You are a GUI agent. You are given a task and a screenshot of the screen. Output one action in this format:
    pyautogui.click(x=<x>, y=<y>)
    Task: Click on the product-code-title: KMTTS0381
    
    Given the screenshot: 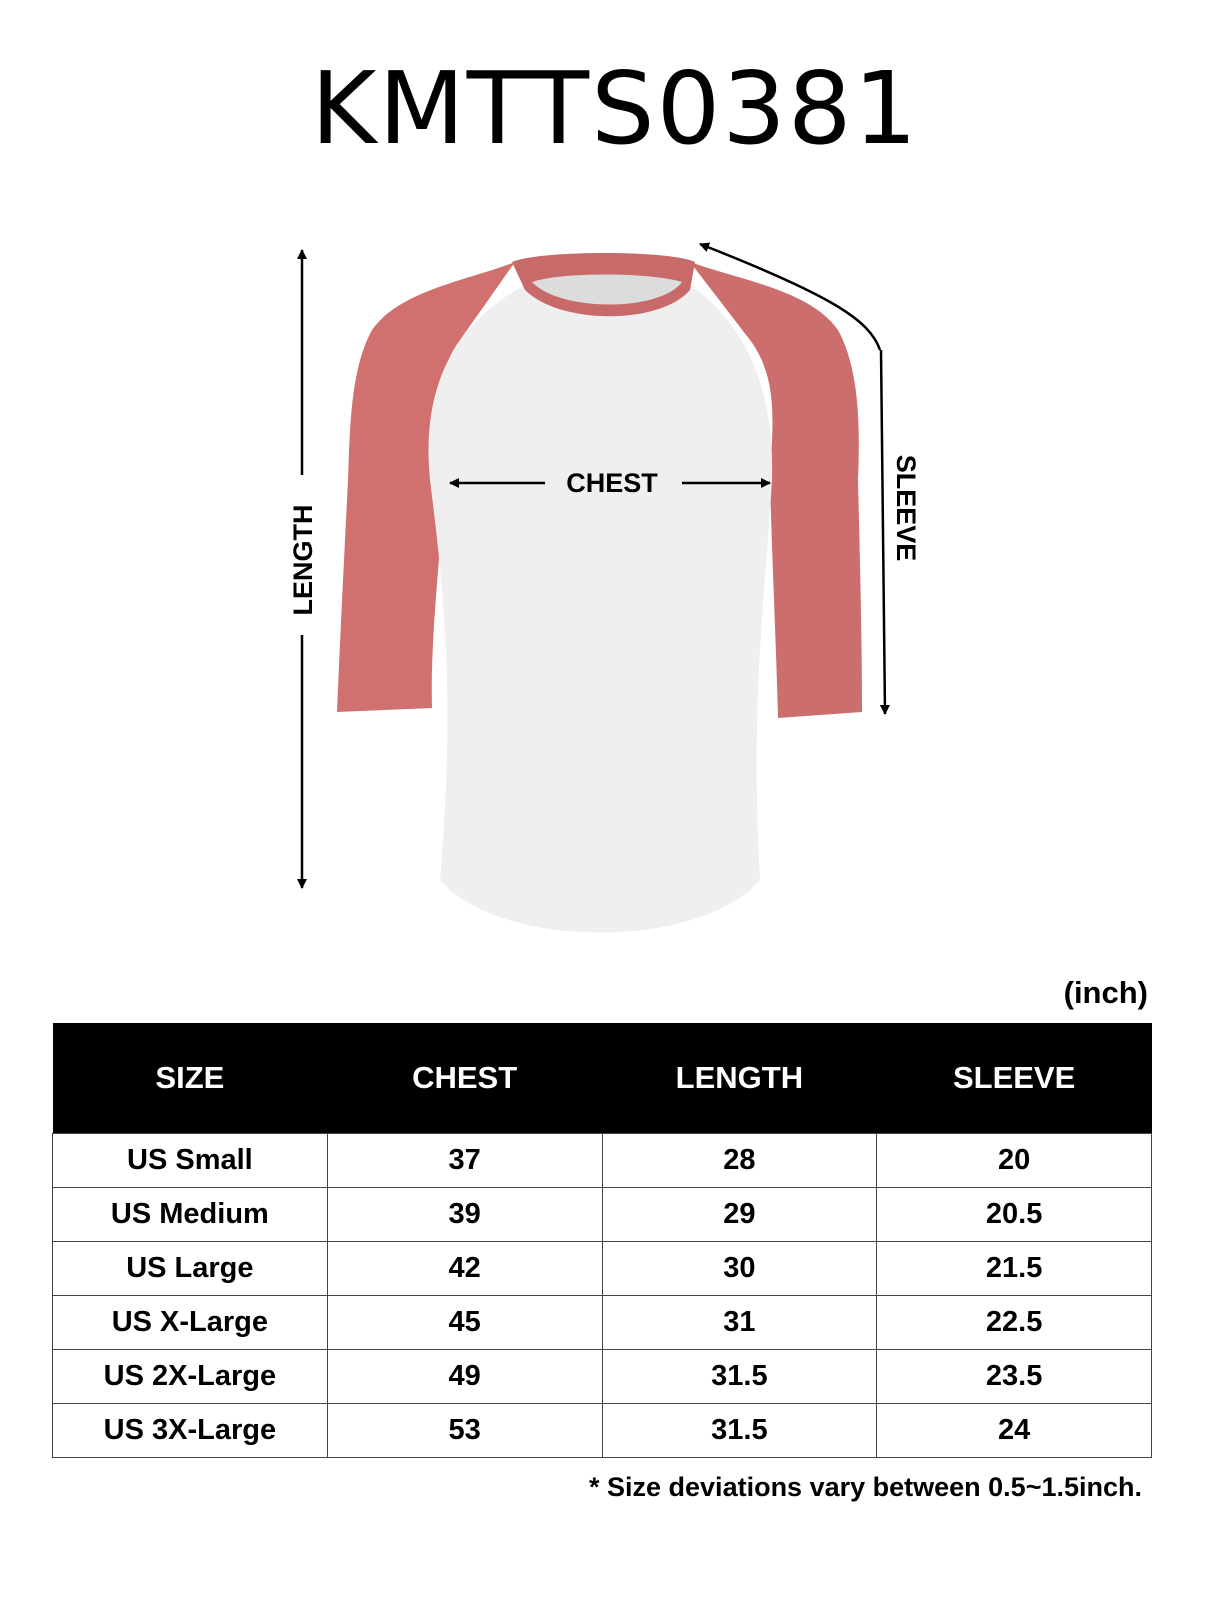 What is the action you would take?
    pyautogui.click(x=615, y=108)
    